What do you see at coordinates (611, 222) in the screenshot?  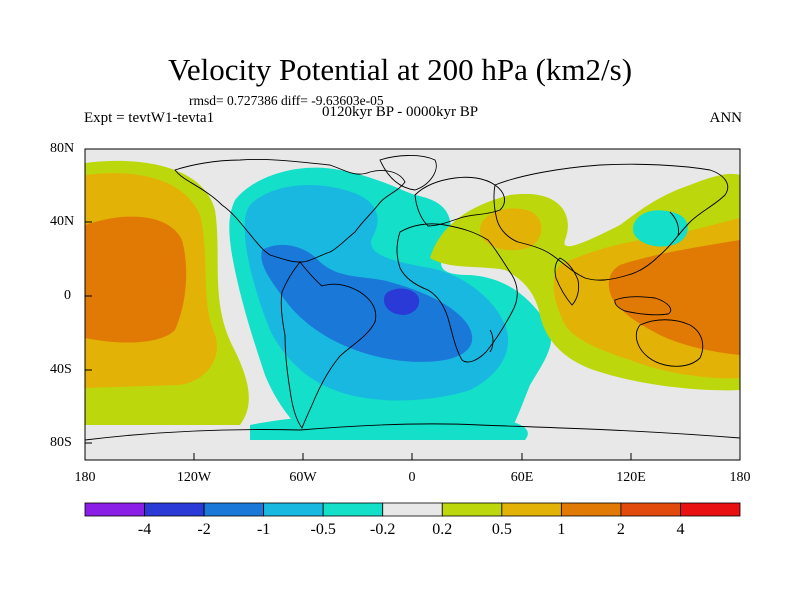 I see `coast-asia` at bounding box center [611, 222].